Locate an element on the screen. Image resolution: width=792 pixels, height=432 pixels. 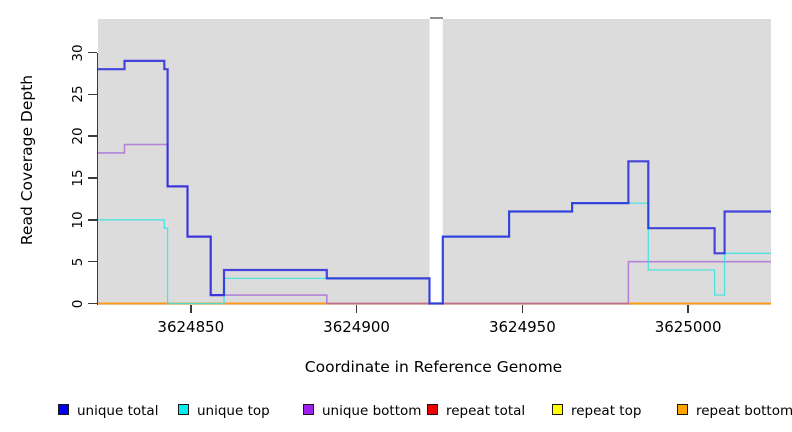
legend-label: repeat top is located at coordinates (606, 411).